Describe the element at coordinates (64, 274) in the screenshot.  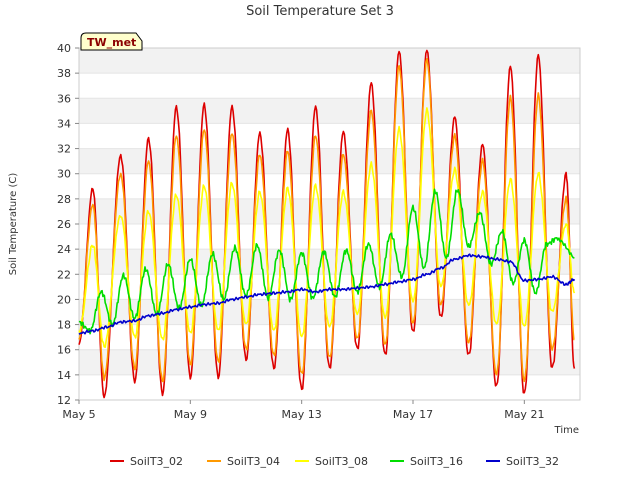
I see `y-tick-label: 22` at that location.